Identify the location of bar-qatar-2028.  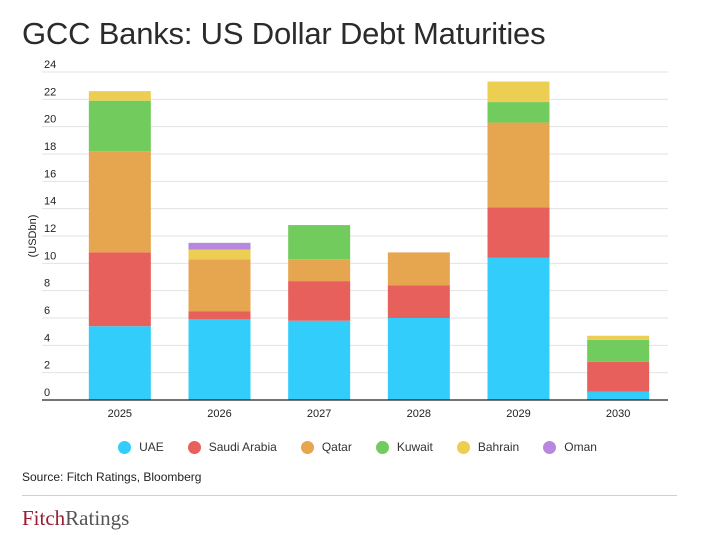
(418, 269).